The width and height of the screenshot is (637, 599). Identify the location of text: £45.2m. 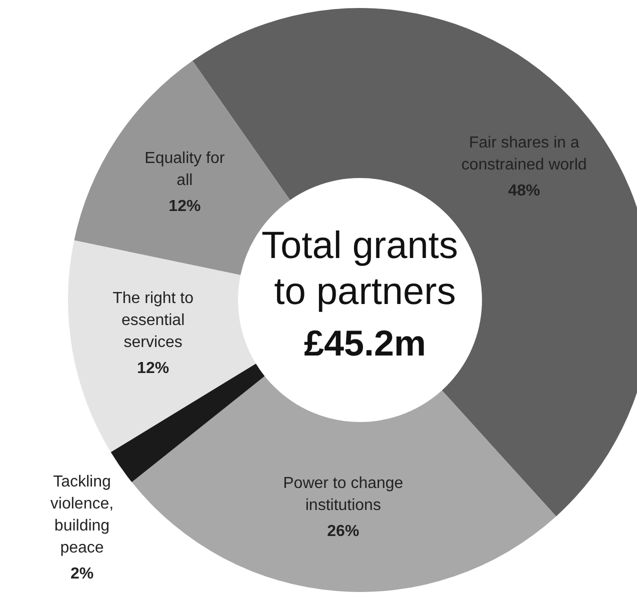
(365, 343).